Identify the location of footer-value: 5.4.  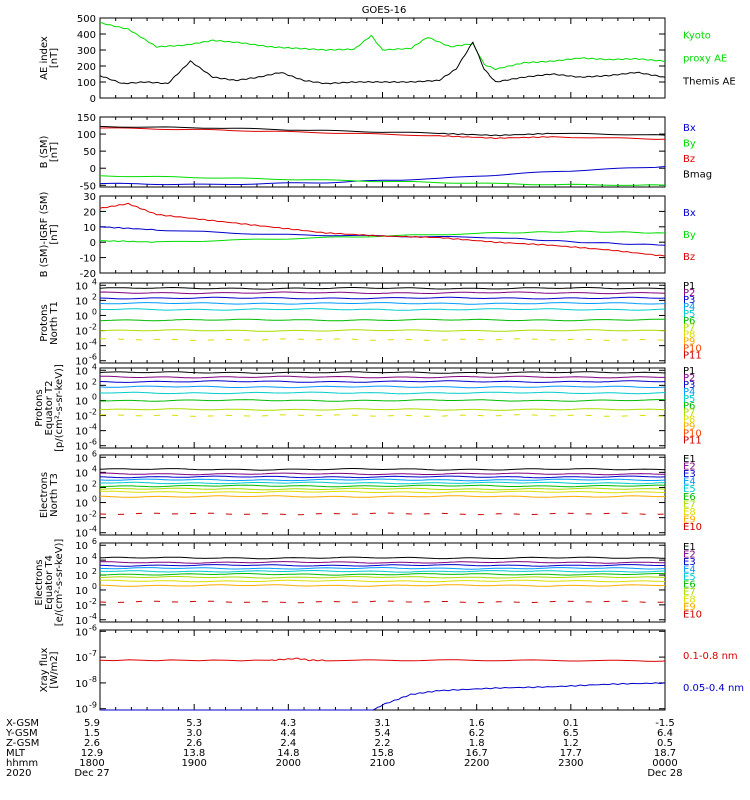
(383, 733).